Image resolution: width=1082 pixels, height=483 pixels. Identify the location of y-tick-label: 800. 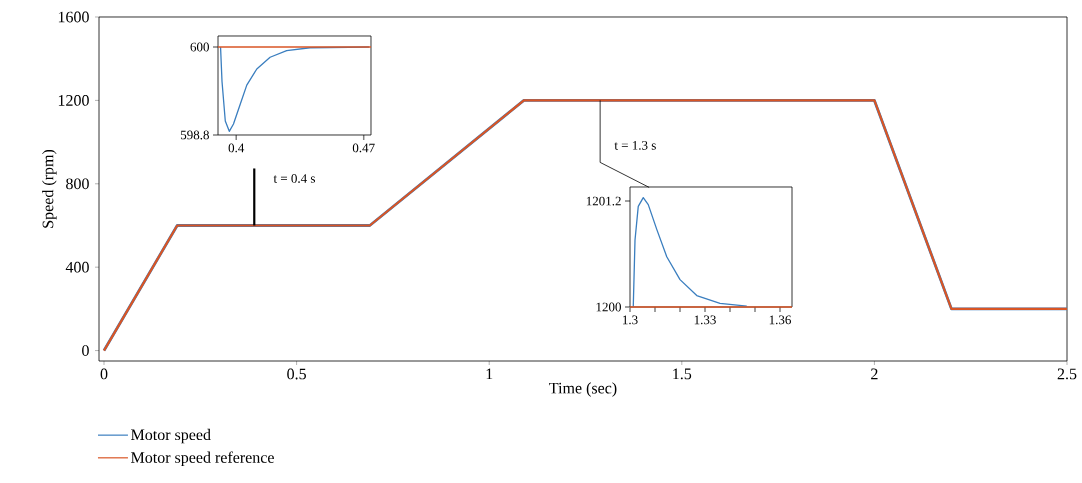
(77, 184).